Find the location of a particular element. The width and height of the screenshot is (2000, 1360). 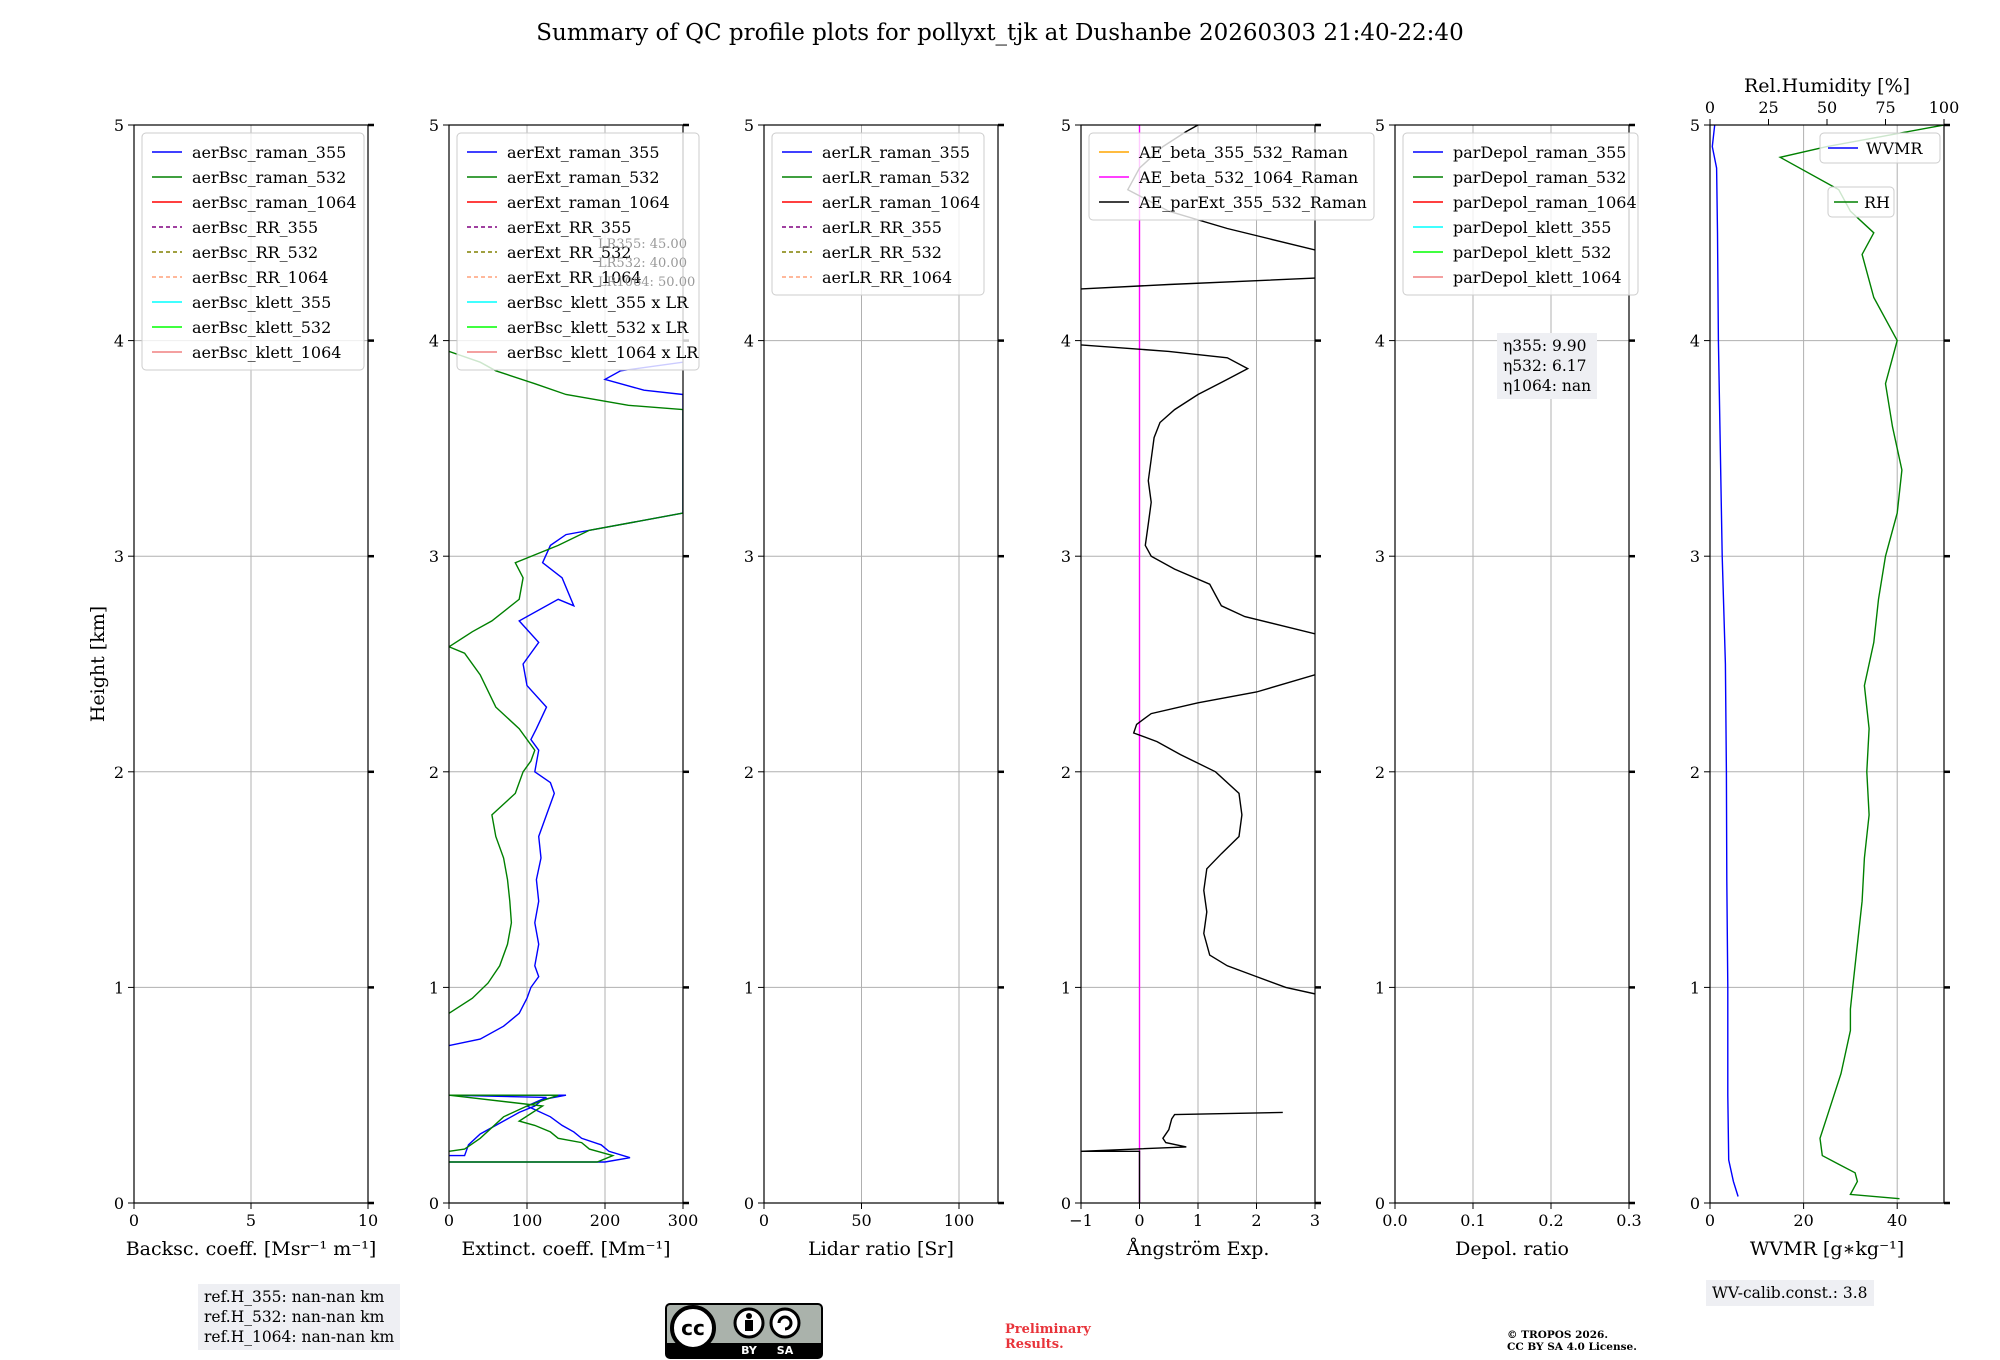

legend-label: parDepol_klett_1064 is located at coordinates (1537, 277).